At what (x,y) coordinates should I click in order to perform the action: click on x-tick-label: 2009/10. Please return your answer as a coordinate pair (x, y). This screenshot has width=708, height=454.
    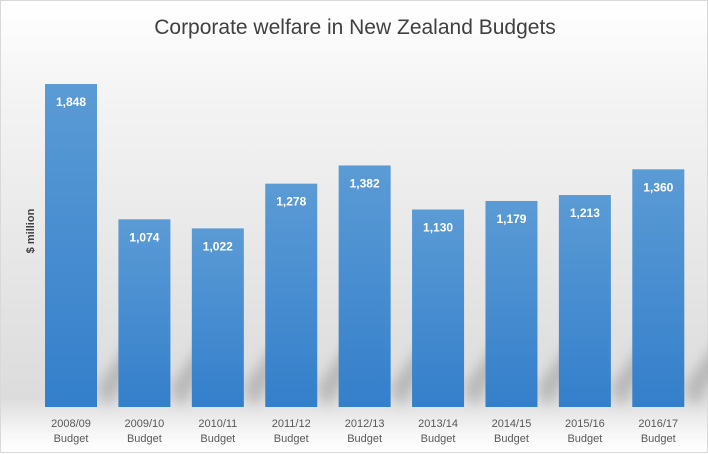
    Looking at the image, I should click on (145, 424).